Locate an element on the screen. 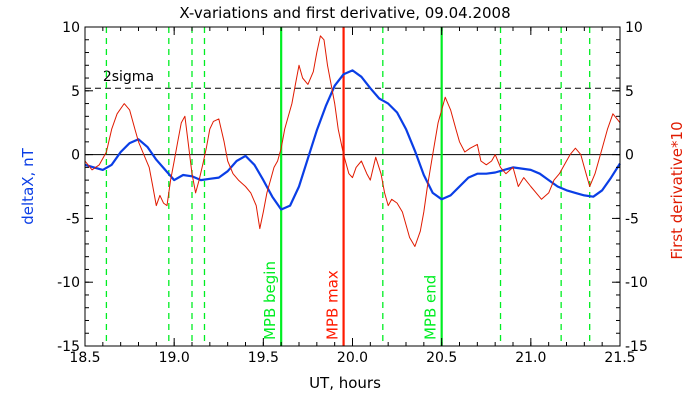  y-left-tick-label-3: -5 is located at coordinates (73, 219).